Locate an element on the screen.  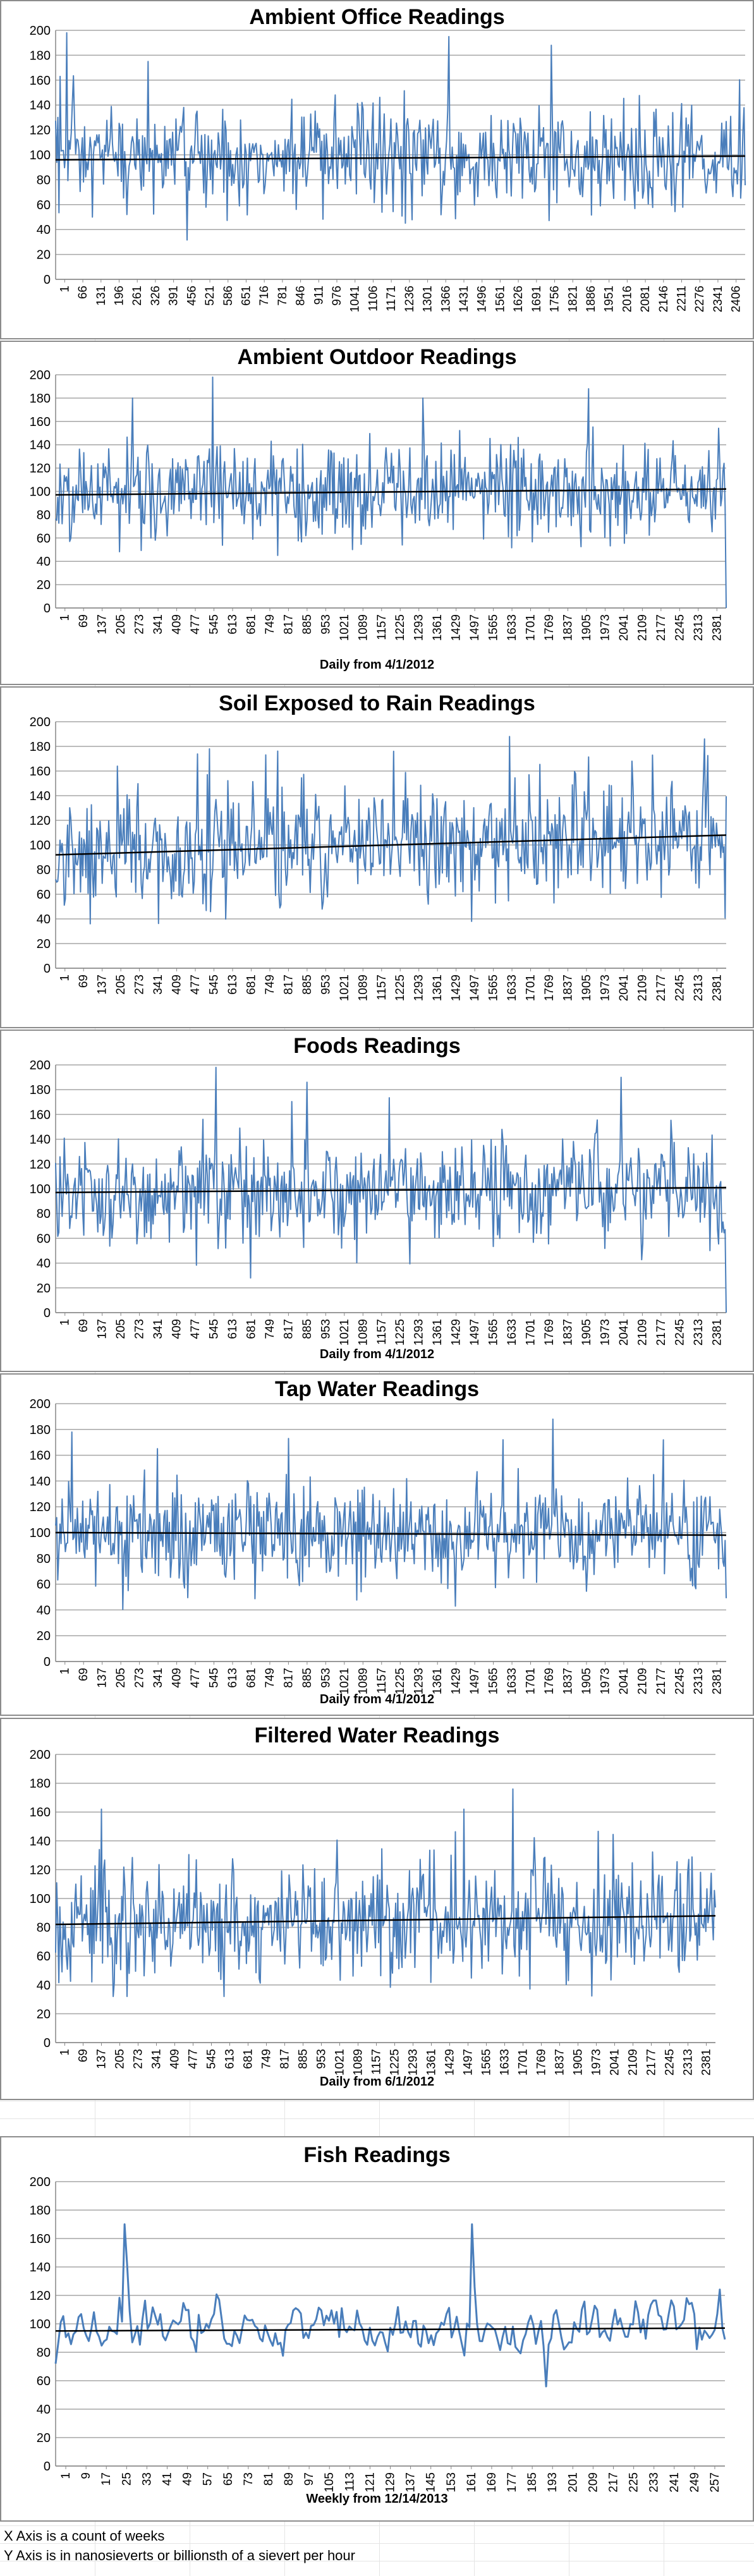
x-tick-label: 57 is located at coordinates (209, 2479).